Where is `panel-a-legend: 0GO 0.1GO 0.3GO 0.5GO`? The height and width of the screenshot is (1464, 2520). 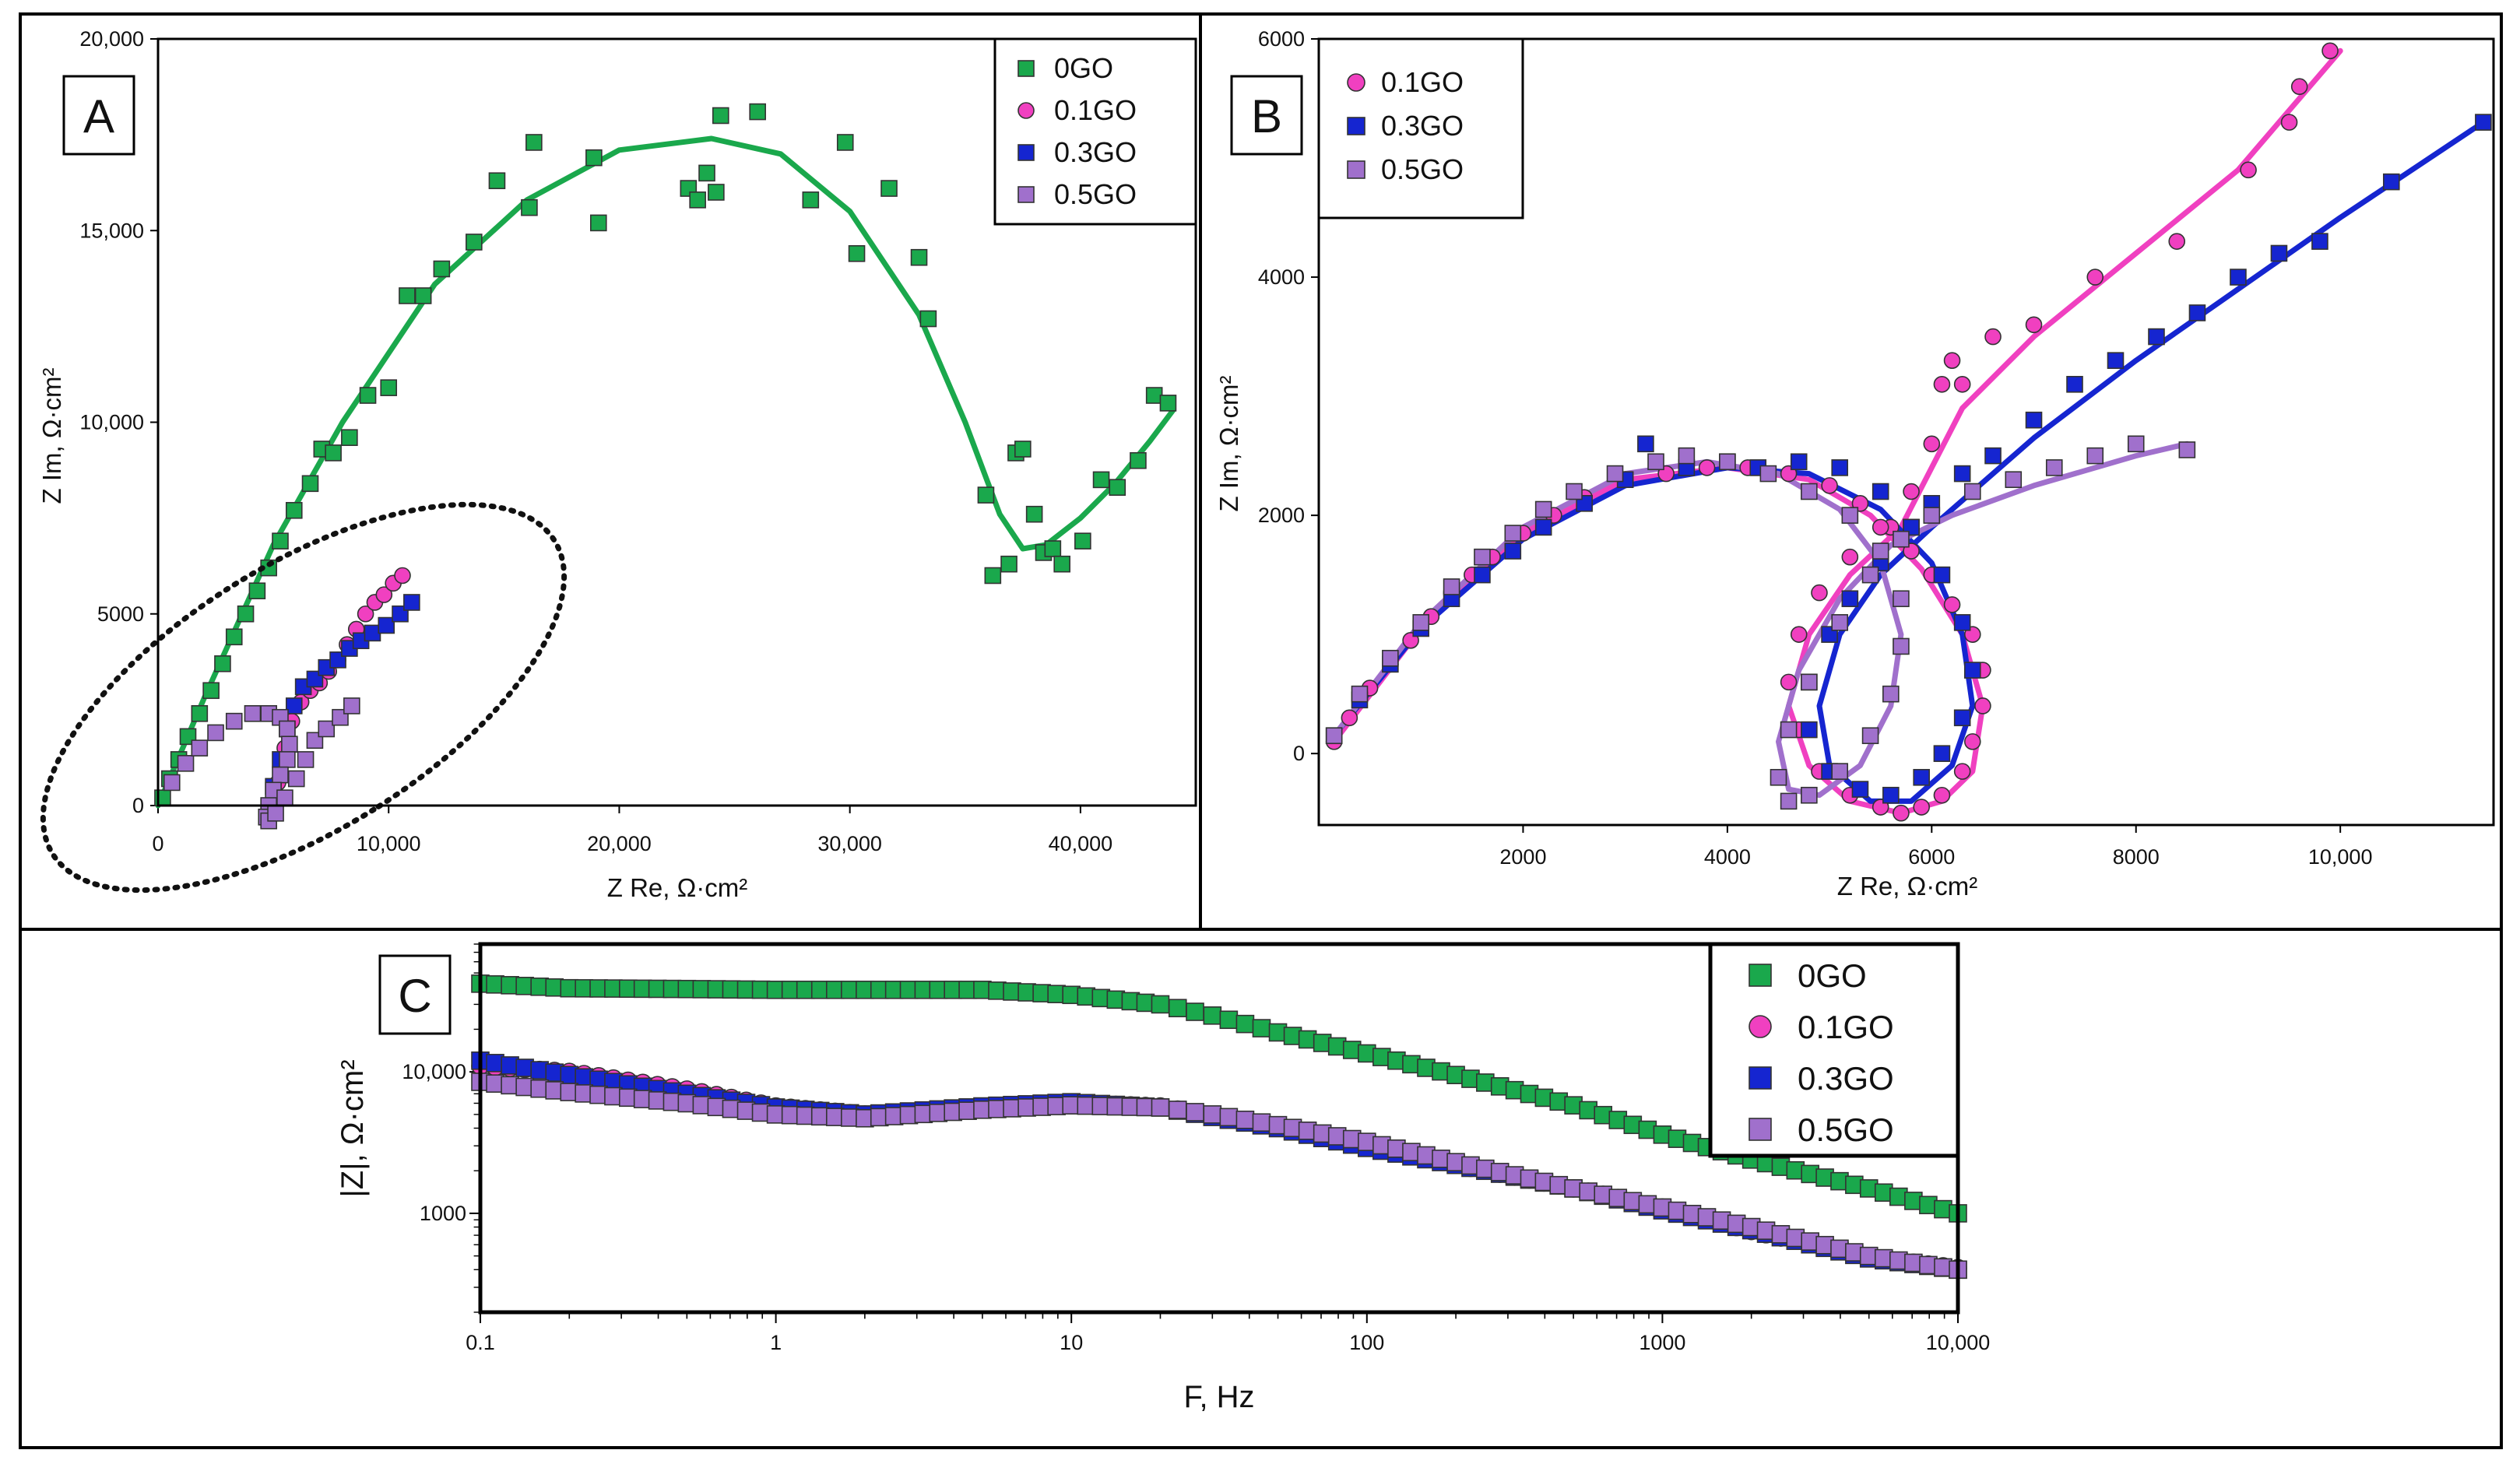
panel-a-legend: 0GO 0.1GO 0.3GO 0.5GO is located at coordinates (1095, 131).